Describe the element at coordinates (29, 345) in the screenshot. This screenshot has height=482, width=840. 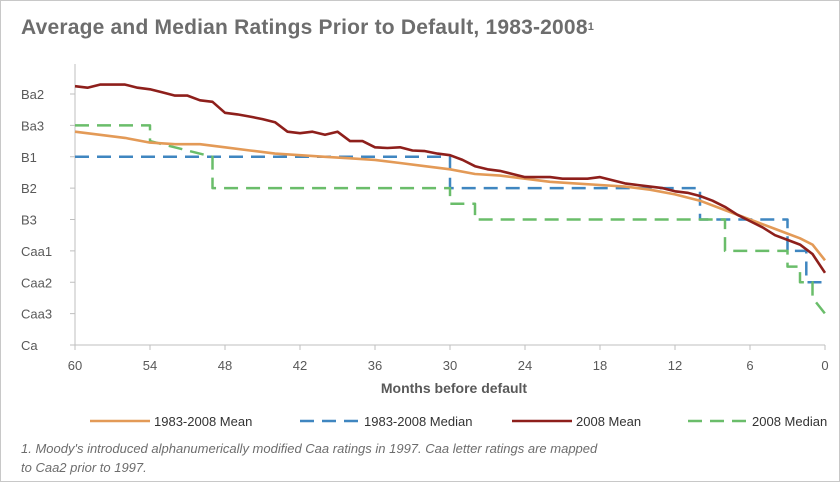
I see `y-tick-label: Ca` at that location.